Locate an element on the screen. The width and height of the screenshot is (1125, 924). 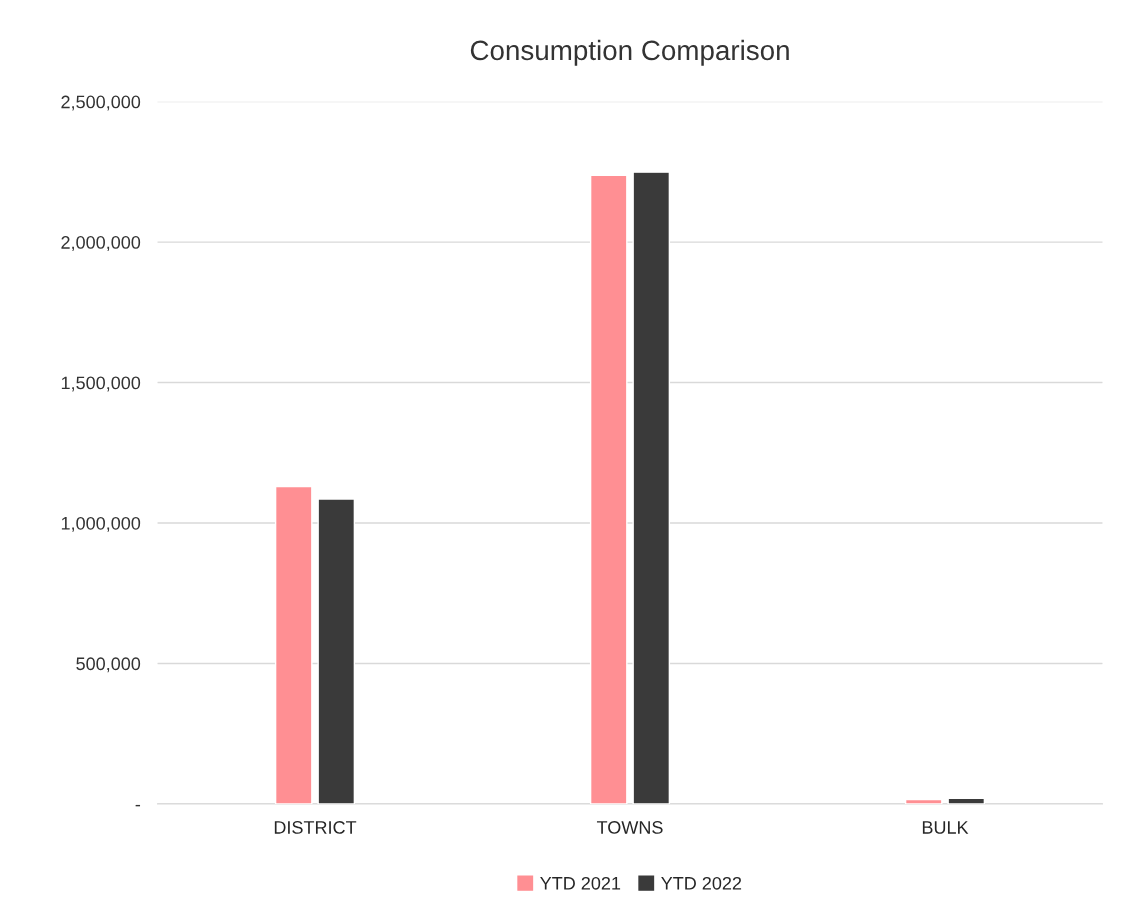
chart-title: Consumption Comparison is located at coordinates (629, 52).